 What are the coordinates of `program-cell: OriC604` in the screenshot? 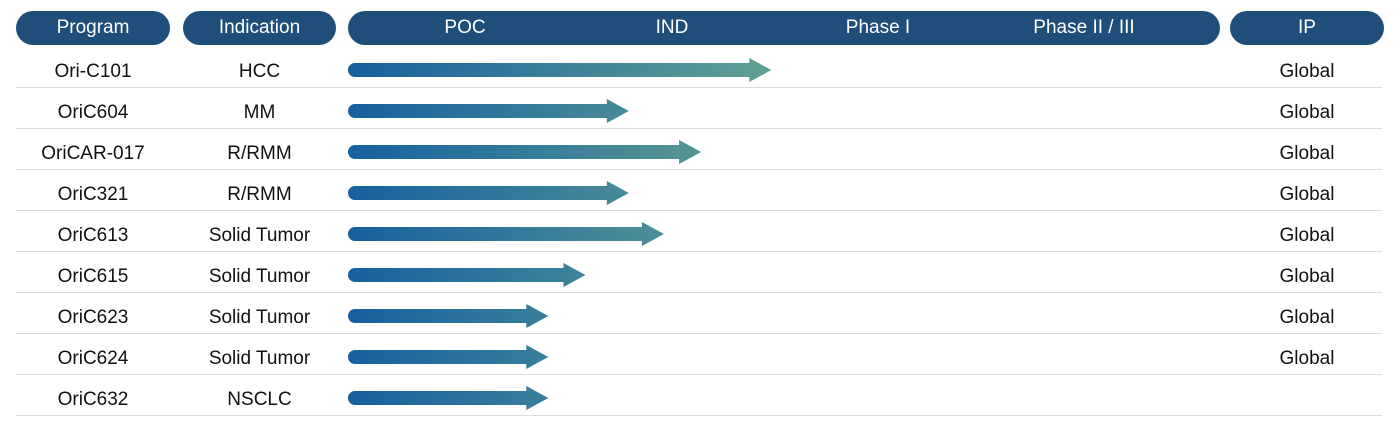 It's located at (93, 112).